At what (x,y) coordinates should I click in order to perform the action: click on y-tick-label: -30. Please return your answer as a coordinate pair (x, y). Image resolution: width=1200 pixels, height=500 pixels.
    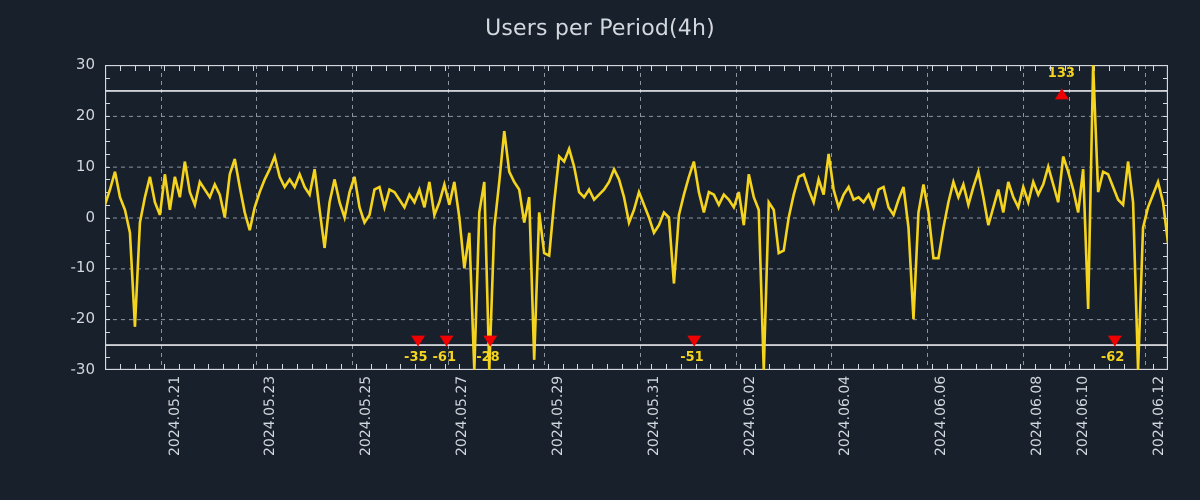
    Looking at the image, I should click on (83, 369).